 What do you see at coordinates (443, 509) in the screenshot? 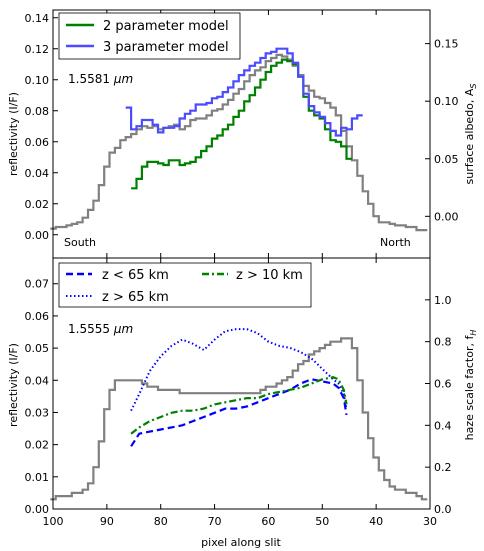
I see `bottom-y2-tick-label: 0.0` at bounding box center [443, 509].